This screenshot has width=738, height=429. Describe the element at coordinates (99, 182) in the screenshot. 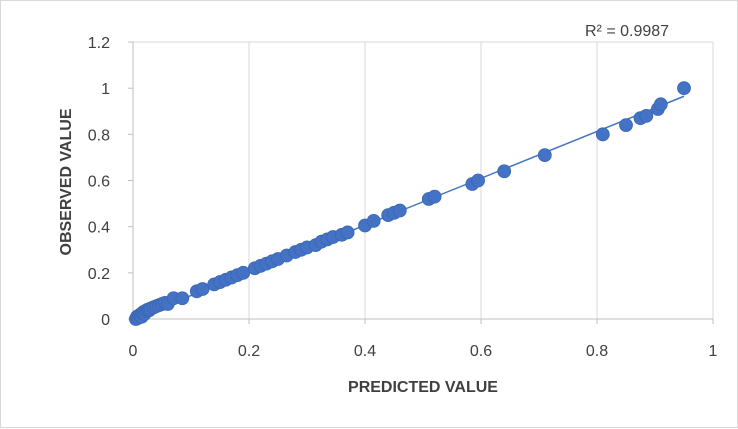

I see `y-tick-label: 0.6` at that location.